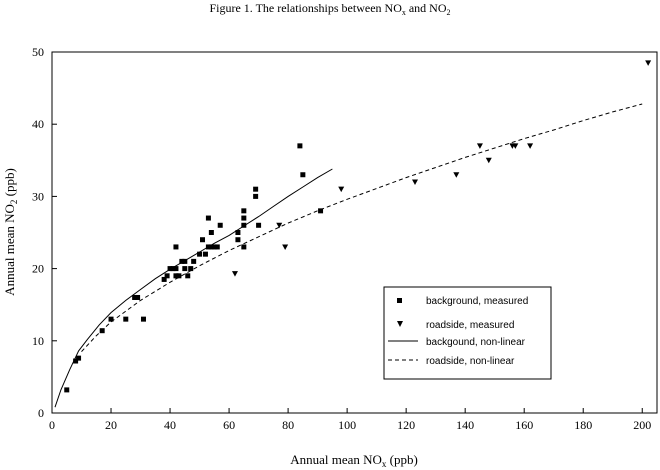 The width and height of the screenshot is (660, 470). Describe the element at coordinates (52, 425) in the screenshot. I see `x-tick-label: 0` at that location.